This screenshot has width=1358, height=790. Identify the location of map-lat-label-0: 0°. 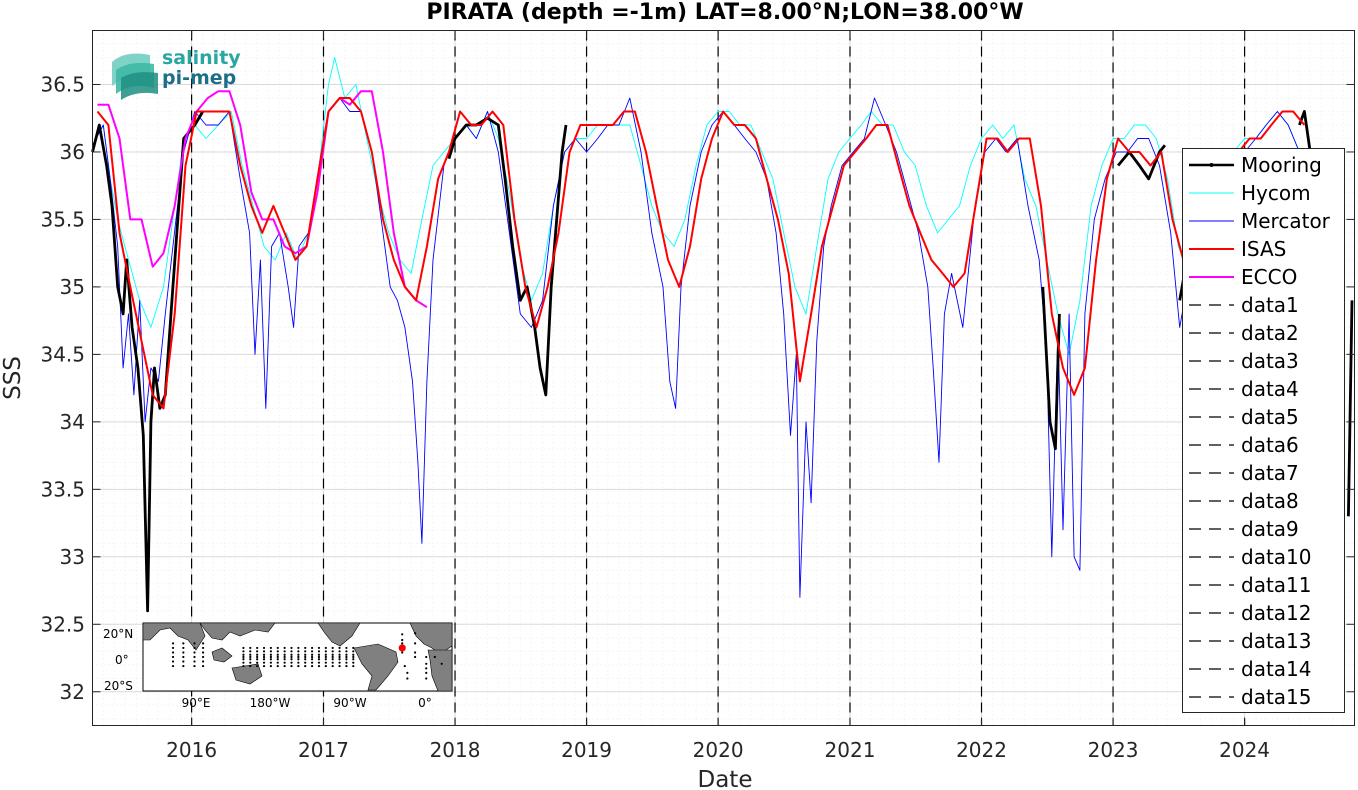
(122, 660).